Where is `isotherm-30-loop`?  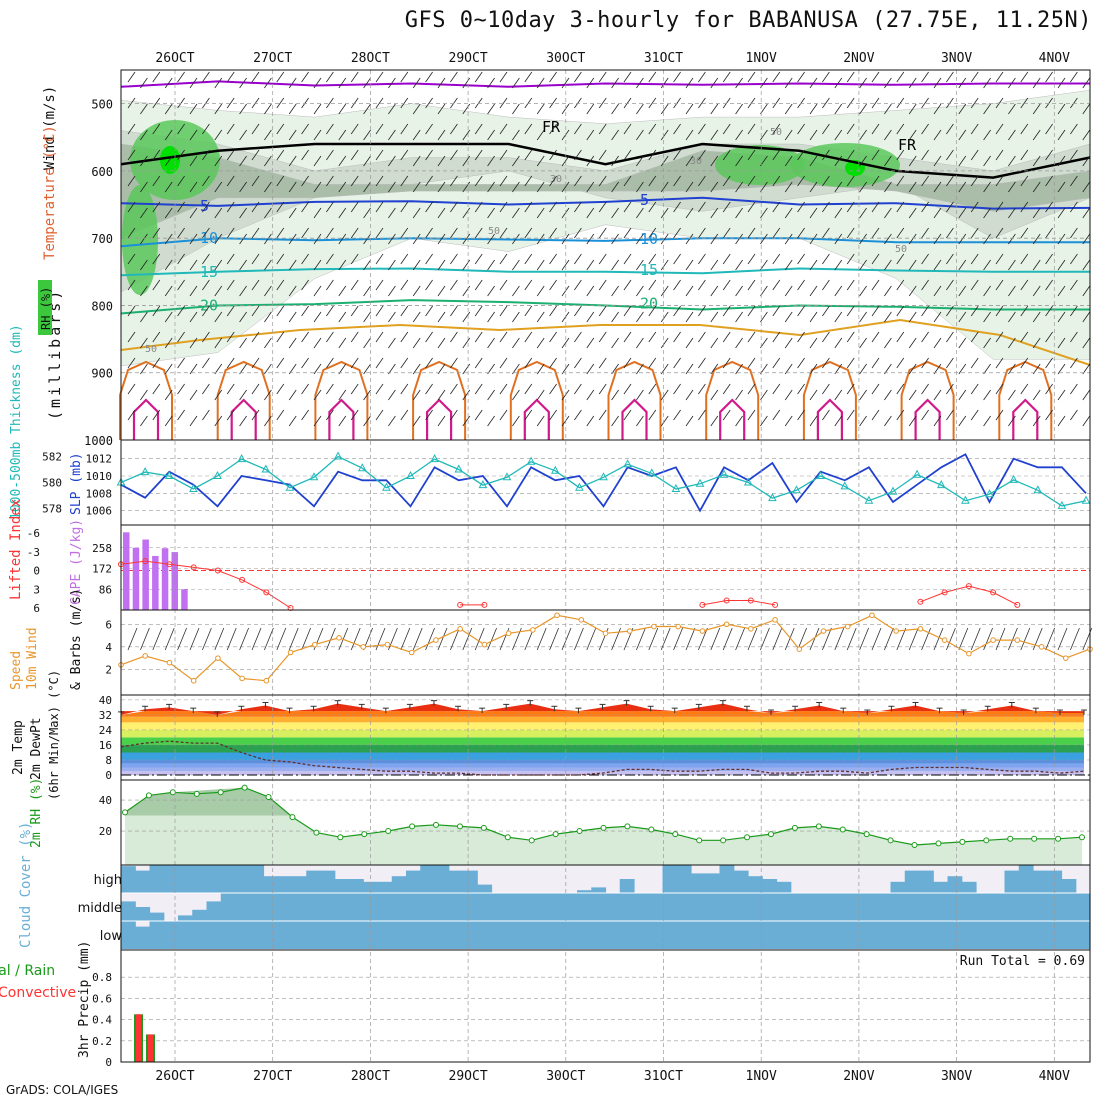 isotherm-30-loop is located at coordinates (1025, 419).